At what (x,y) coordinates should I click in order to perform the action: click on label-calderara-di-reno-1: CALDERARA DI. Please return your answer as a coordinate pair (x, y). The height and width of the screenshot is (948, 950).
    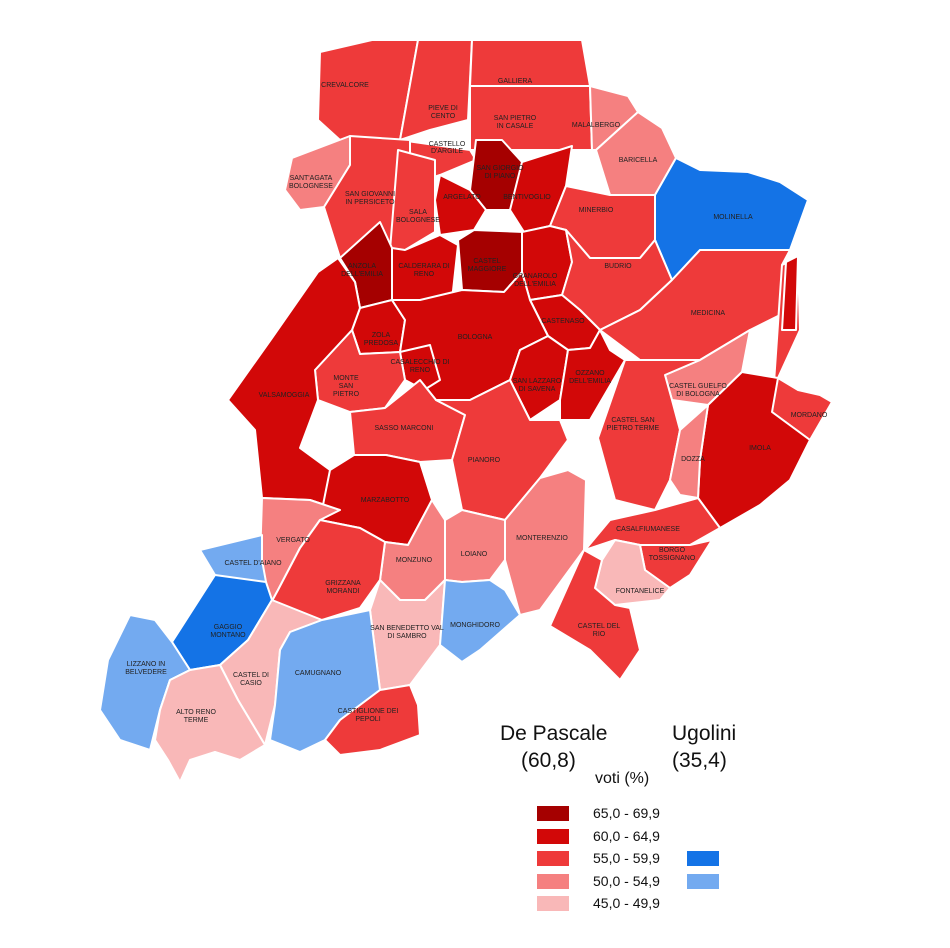
    Looking at the image, I should click on (423, 266).